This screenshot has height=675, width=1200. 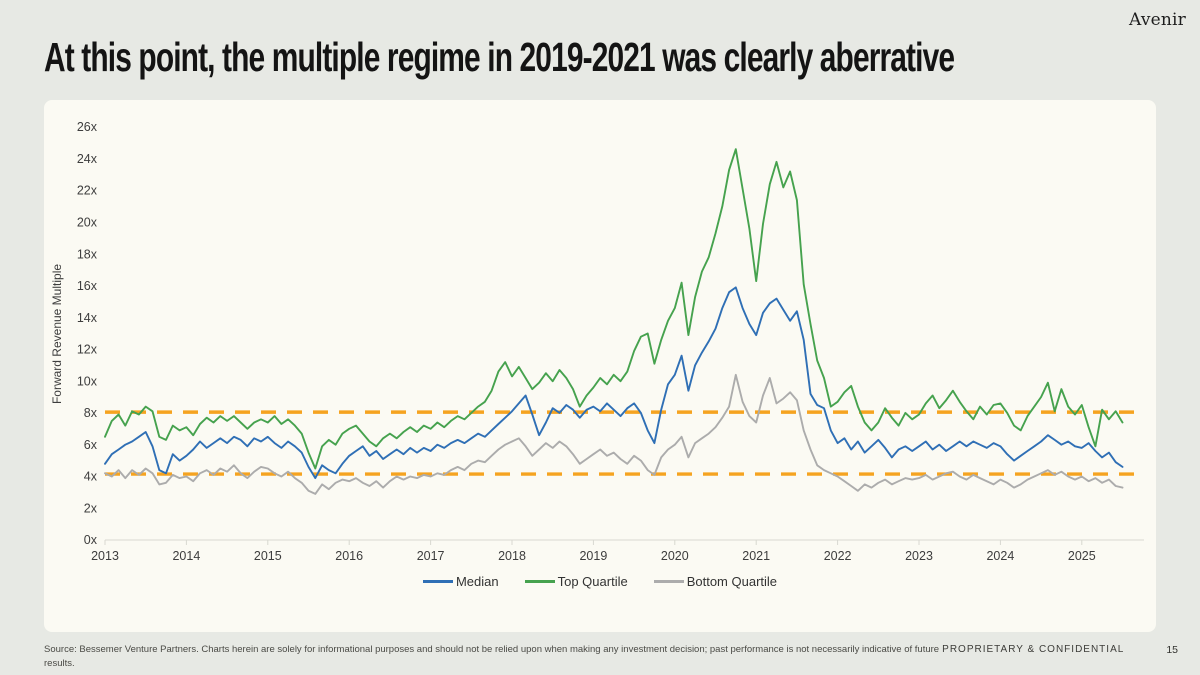 What do you see at coordinates (675, 556) in the screenshot?
I see `svg-text: 2020` at bounding box center [675, 556].